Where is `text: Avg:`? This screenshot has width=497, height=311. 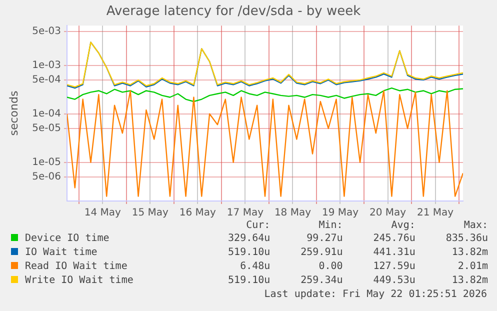
text: Avg: is located at coordinates (403, 226).